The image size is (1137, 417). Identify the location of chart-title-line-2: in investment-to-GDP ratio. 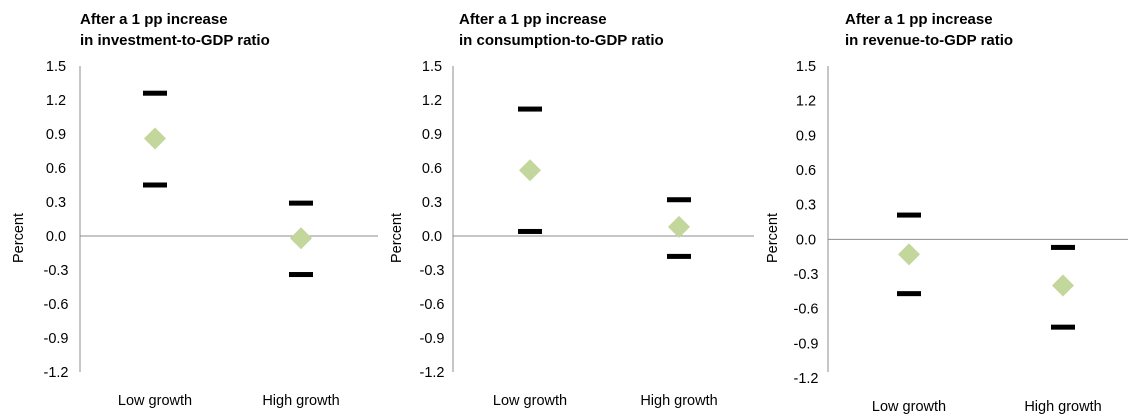
(175, 40).